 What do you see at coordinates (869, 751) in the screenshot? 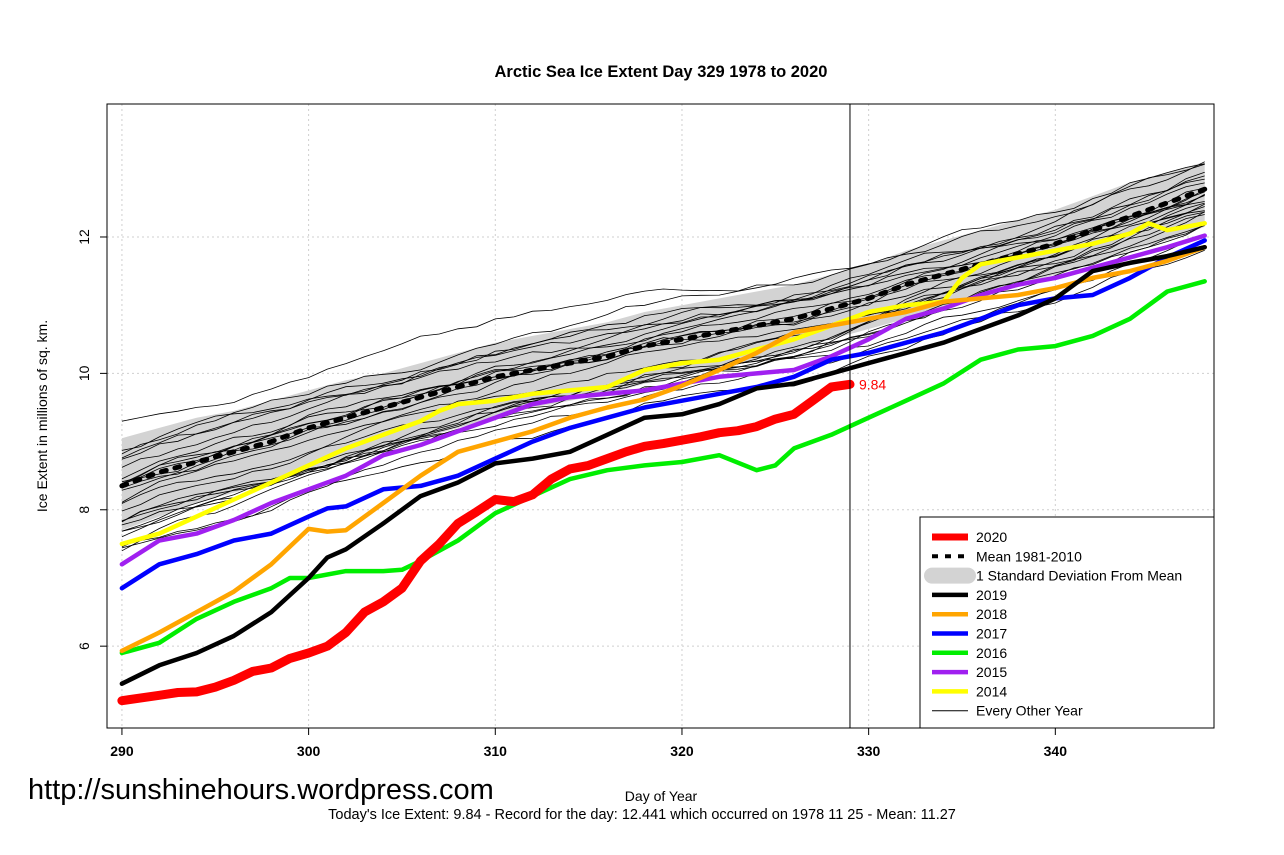
I see `x-tick-label: 330` at bounding box center [869, 751].